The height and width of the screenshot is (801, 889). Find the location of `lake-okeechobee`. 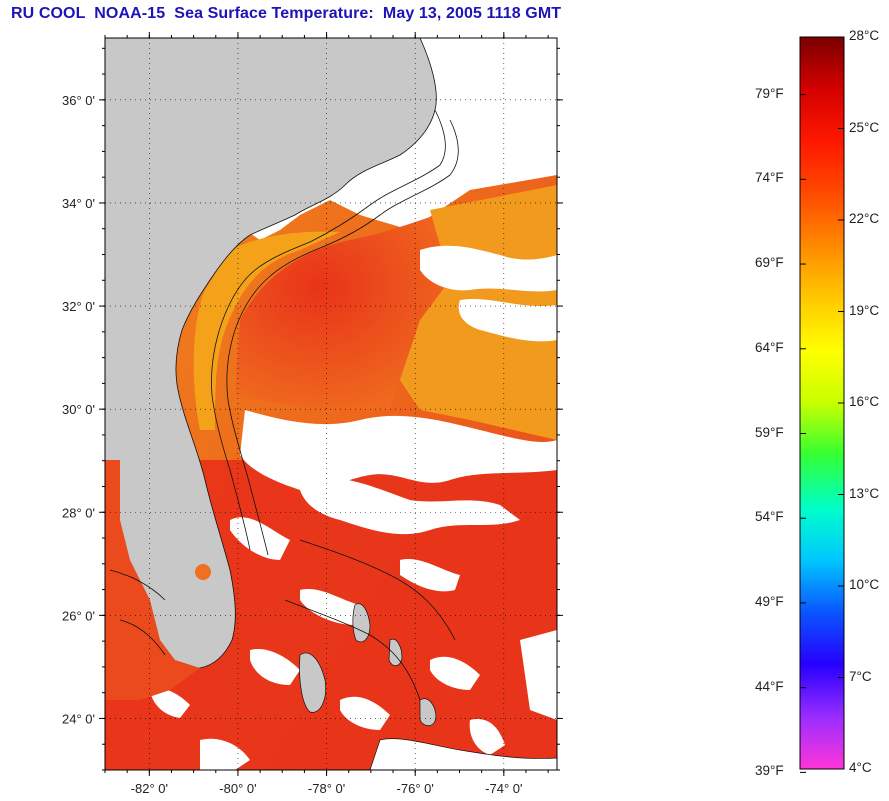

lake-okeechobee is located at coordinates (203, 572).